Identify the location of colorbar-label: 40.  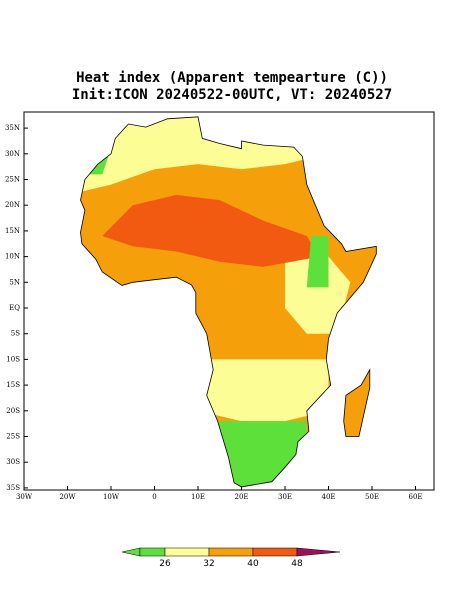
(253, 564).